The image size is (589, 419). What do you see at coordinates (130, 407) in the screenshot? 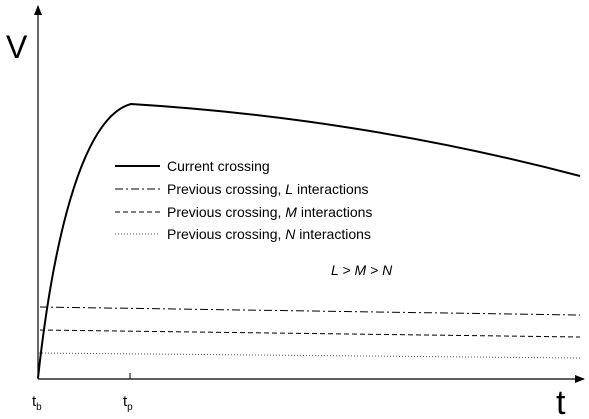
I see `text-part: p` at bounding box center [130, 407].